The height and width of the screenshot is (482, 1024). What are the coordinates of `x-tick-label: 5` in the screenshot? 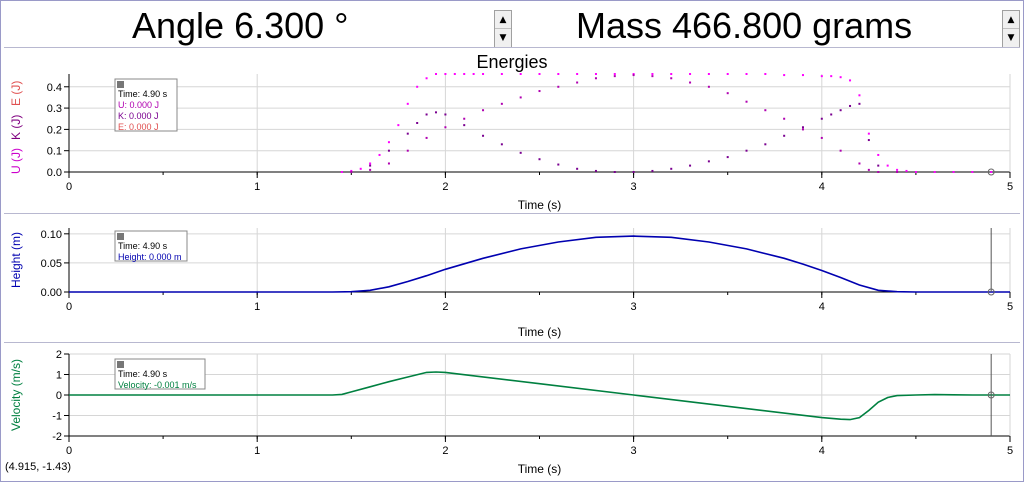 It's located at (1010, 451).